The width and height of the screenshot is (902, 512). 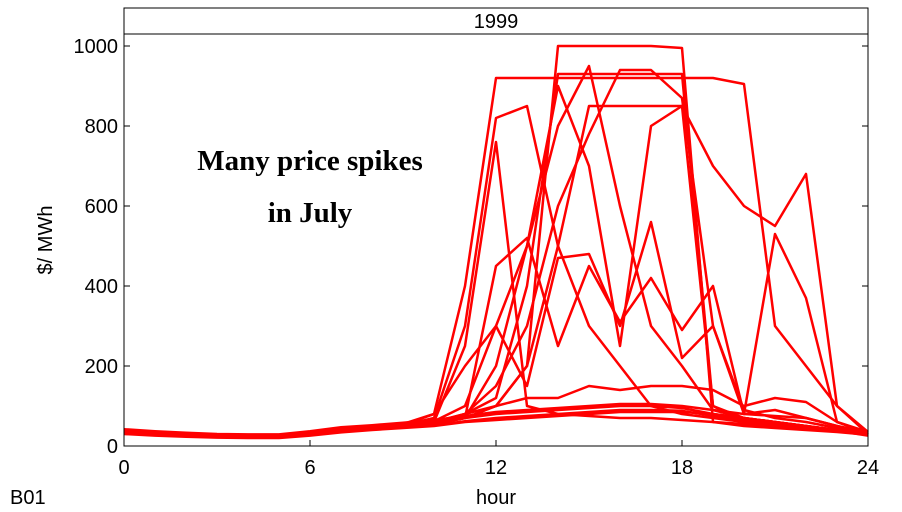 I want to click on y-tick-label: 800, so click(x=101, y=127).